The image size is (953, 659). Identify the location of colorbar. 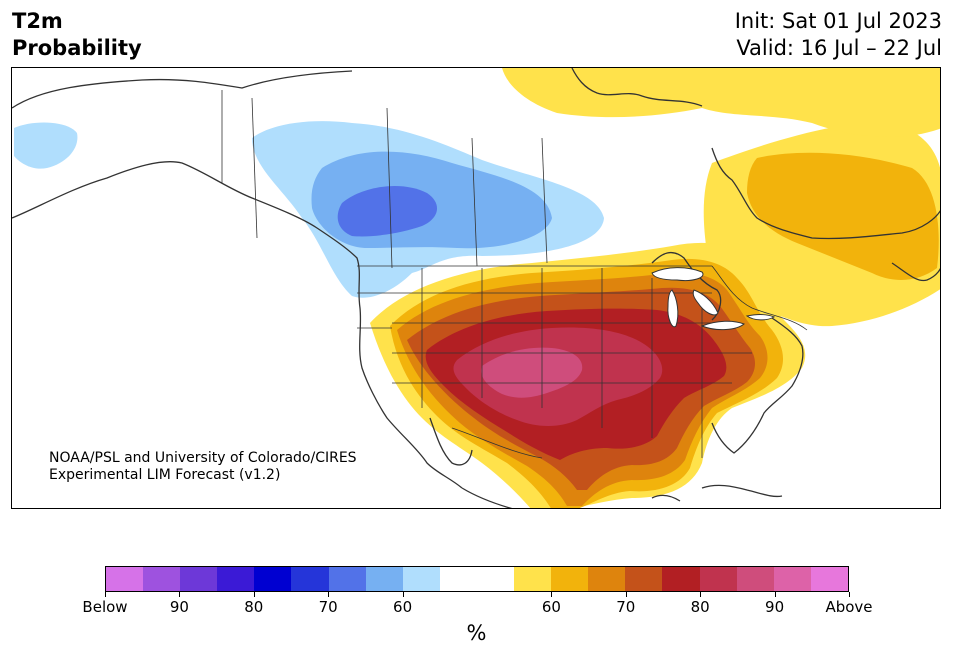
(477, 579).